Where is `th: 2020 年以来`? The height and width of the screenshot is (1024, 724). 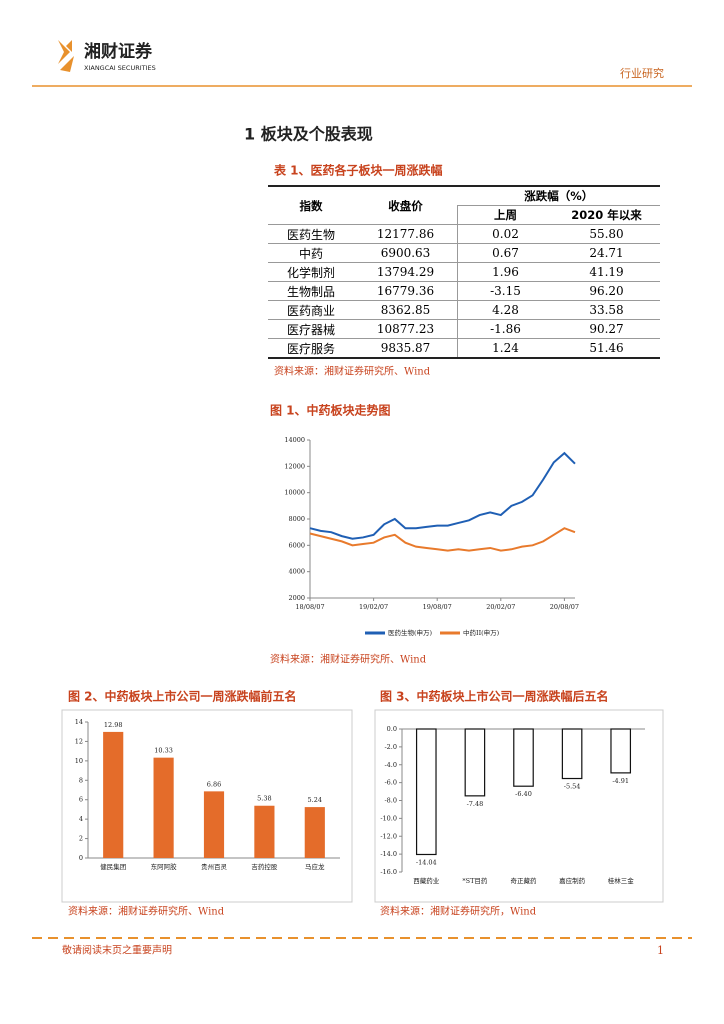
th: 2020 年以来 is located at coordinates (606, 215).